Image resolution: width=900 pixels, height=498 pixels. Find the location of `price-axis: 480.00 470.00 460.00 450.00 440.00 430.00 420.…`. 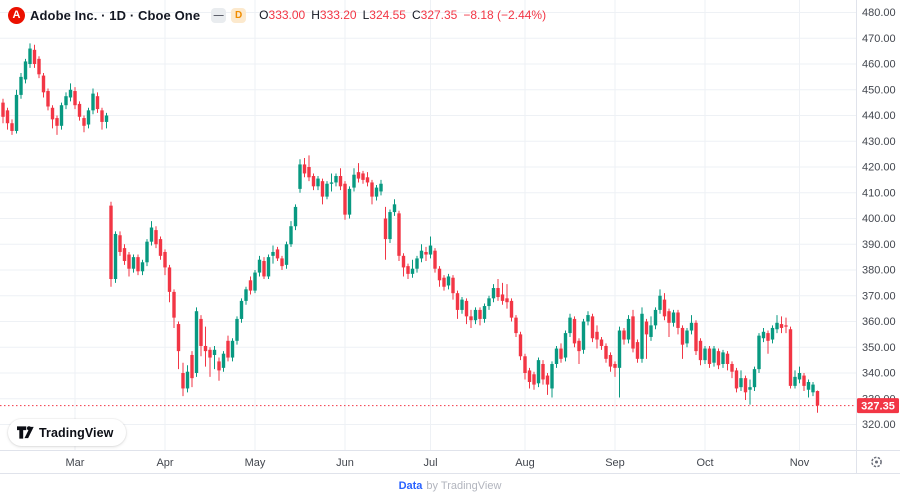

price-axis: 480.00 470.00 460.00 450.00 440.00 430.00 420.… is located at coordinates (879, 219).